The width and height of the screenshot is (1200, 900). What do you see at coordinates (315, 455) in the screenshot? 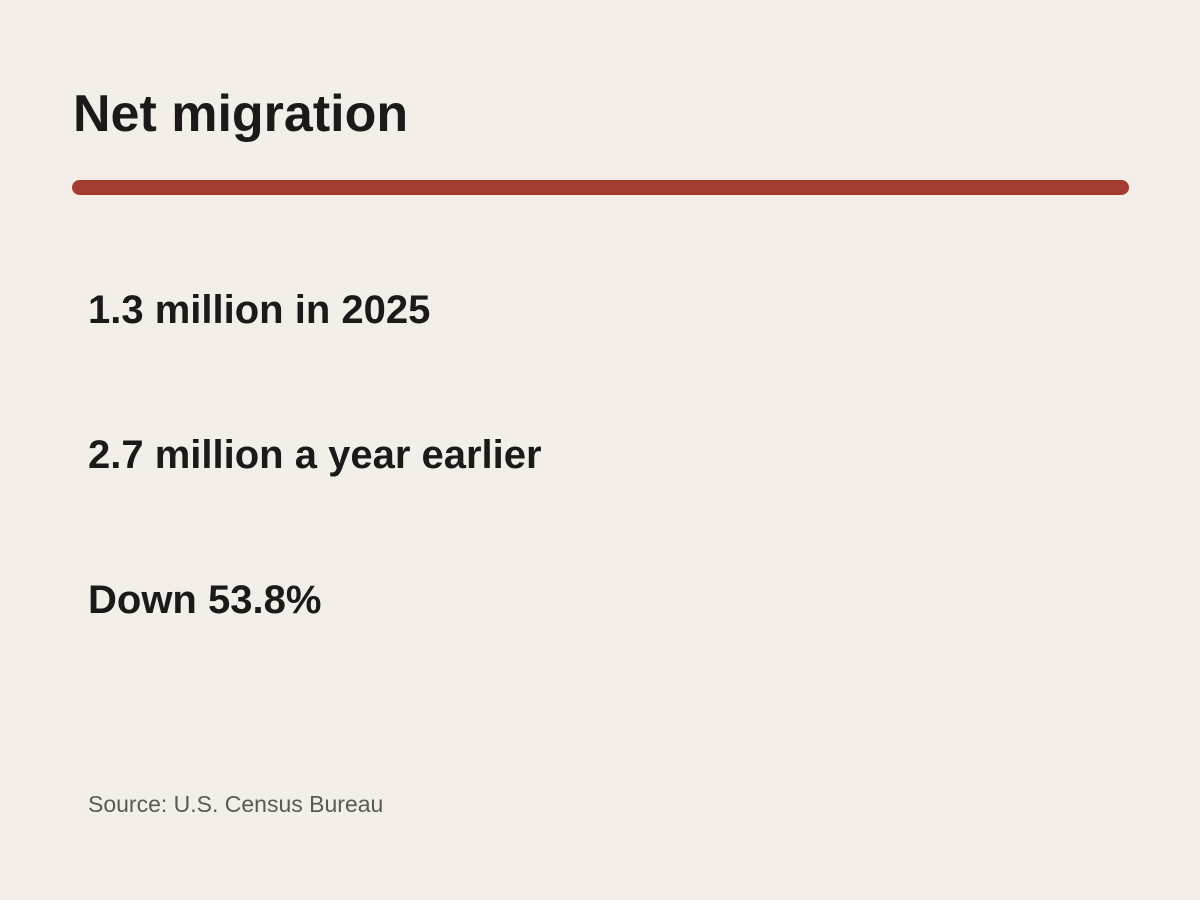
I see `fact: 2.7 million a year earlier` at bounding box center [315, 455].